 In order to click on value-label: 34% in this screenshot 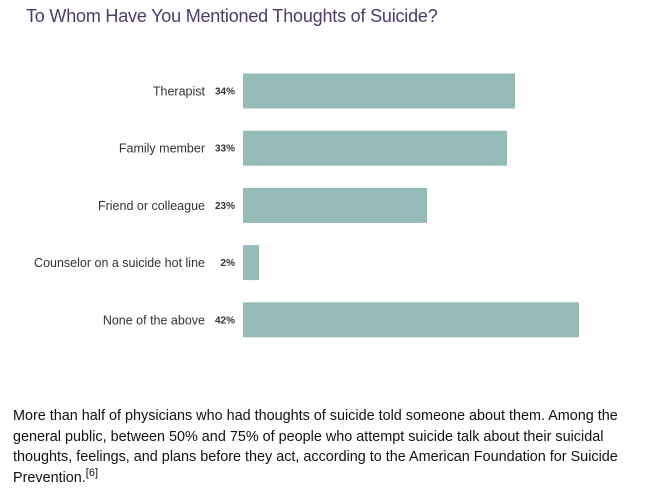, I will do `click(225, 92)`.